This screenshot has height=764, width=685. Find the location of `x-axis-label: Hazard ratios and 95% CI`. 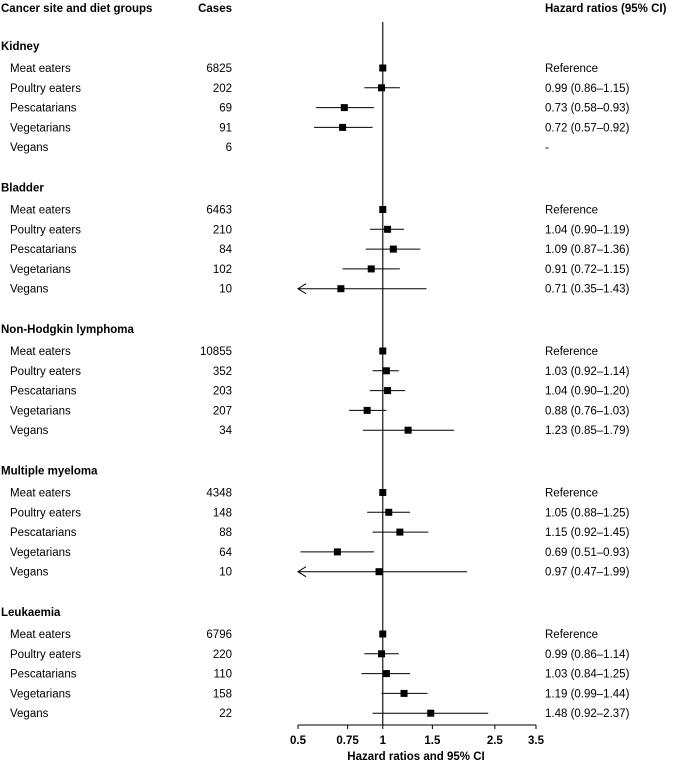

x-axis-label: Hazard ratios and 95% CI is located at coordinates (415, 757).